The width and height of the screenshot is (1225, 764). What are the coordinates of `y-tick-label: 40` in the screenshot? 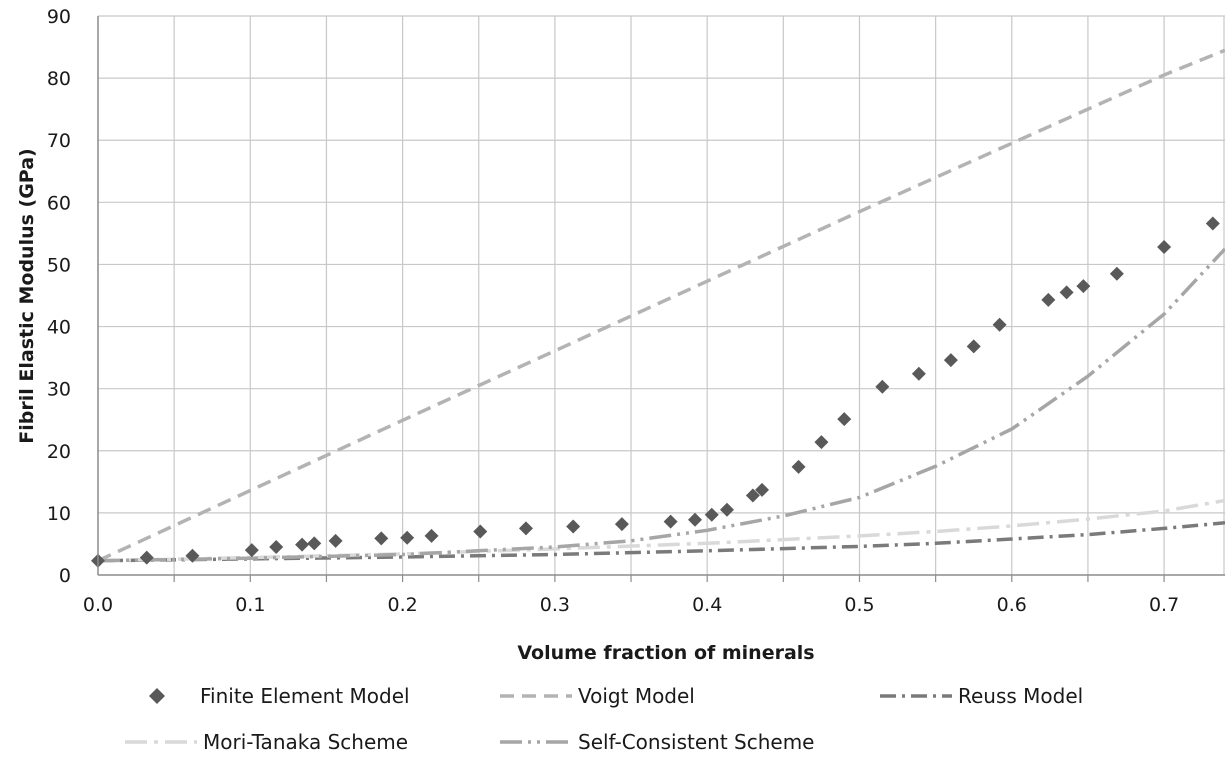 It's located at (59, 328).